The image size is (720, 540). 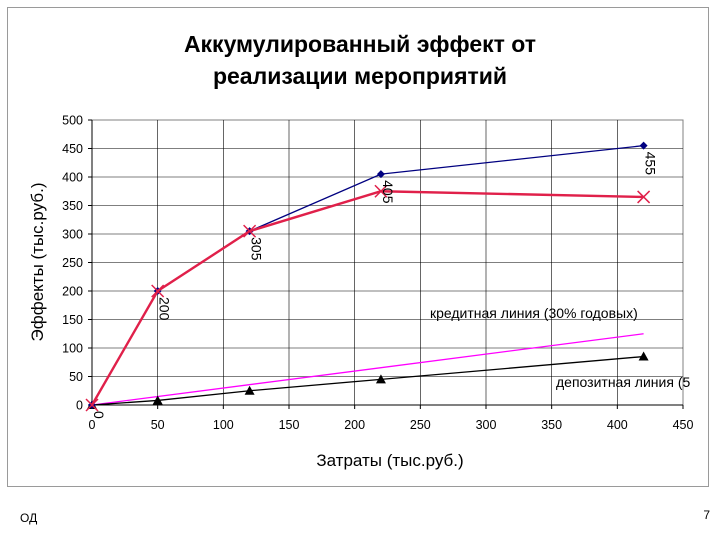 I want to click on series-label-credit: кредитная линия (30% годовых), so click(x=534, y=313).